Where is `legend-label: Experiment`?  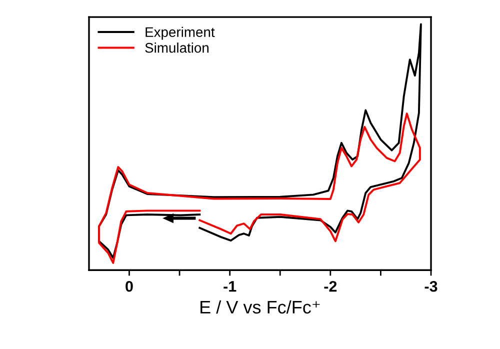 legend-label: Experiment is located at coordinates (180, 33).